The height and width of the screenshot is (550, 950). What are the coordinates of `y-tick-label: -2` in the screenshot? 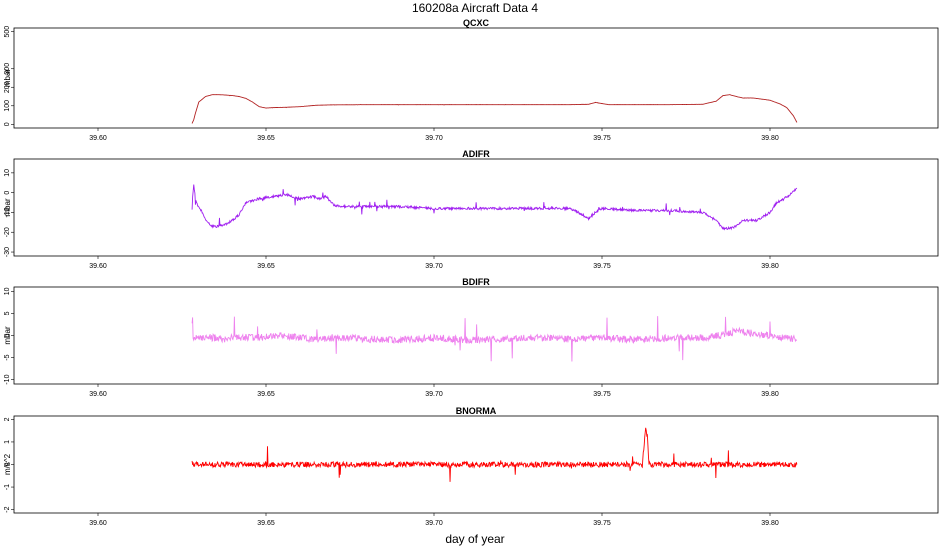 It's located at (7, 509).